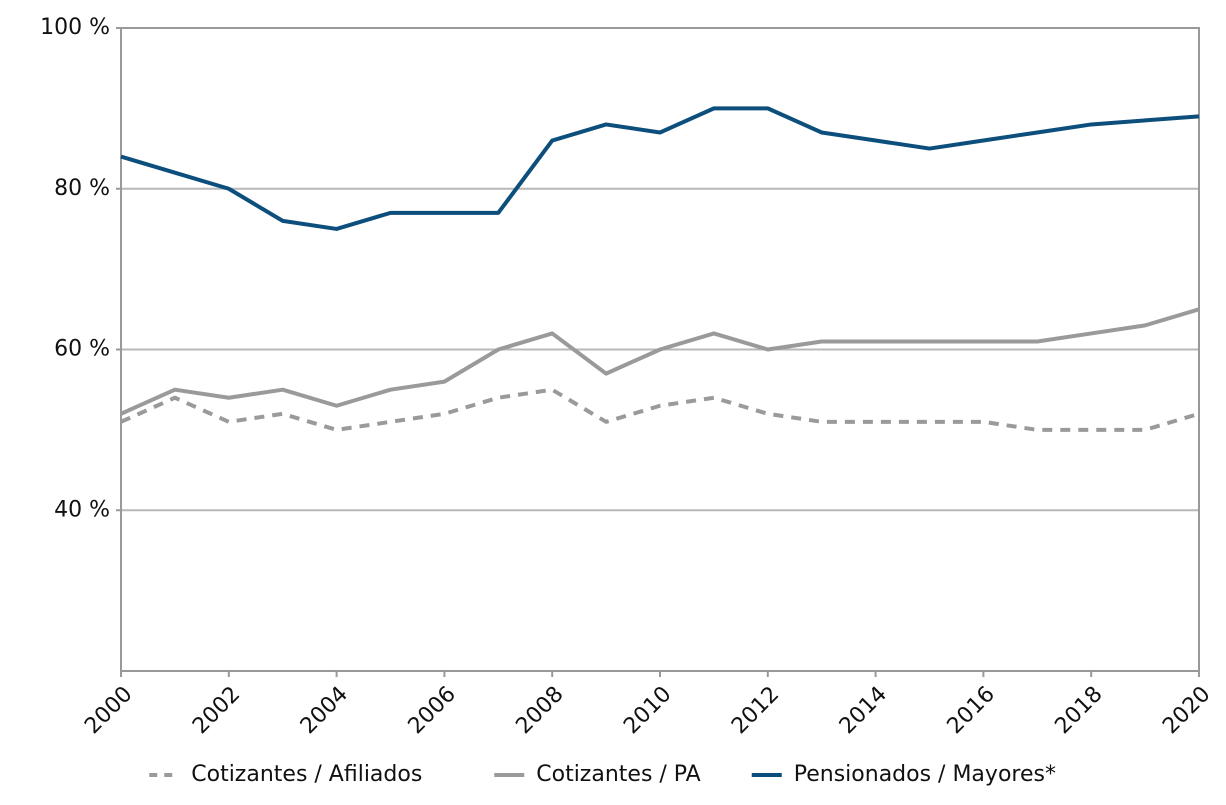 The height and width of the screenshot is (805, 1226). What do you see at coordinates (216, 710) in the screenshot?
I see `x-tick-label: 2002` at bounding box center [216, 710].